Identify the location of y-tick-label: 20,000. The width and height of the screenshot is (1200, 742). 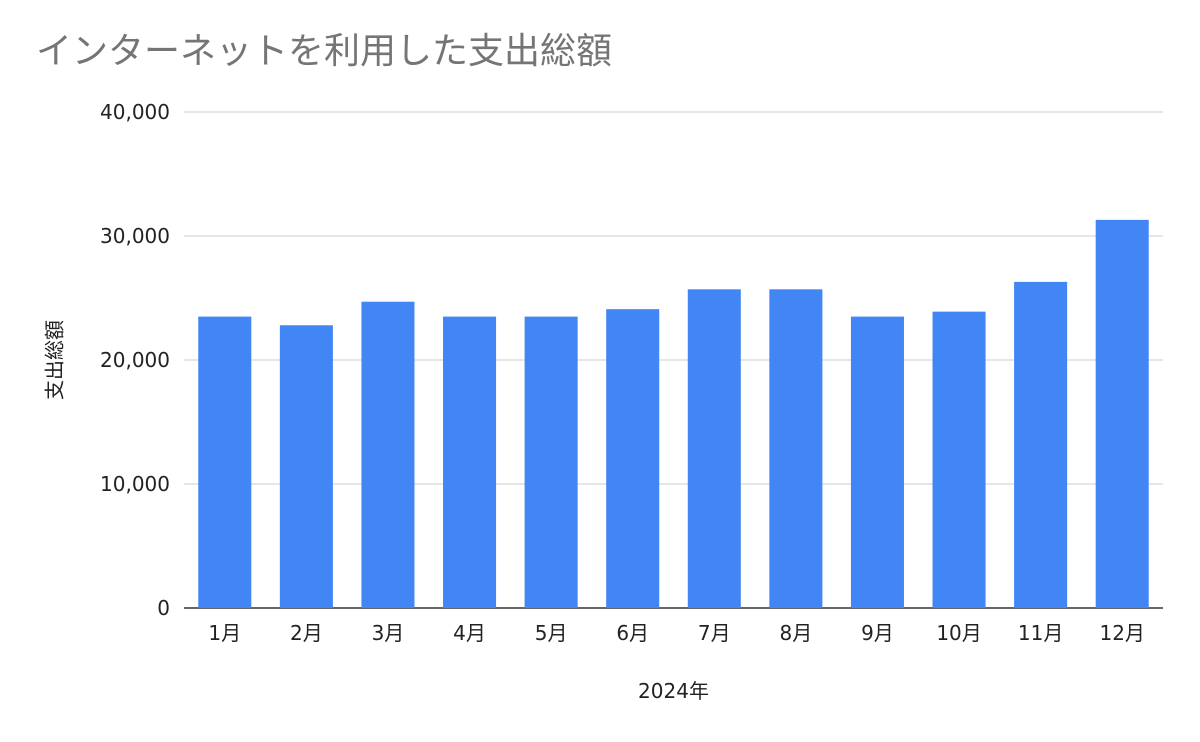
(135, 360).